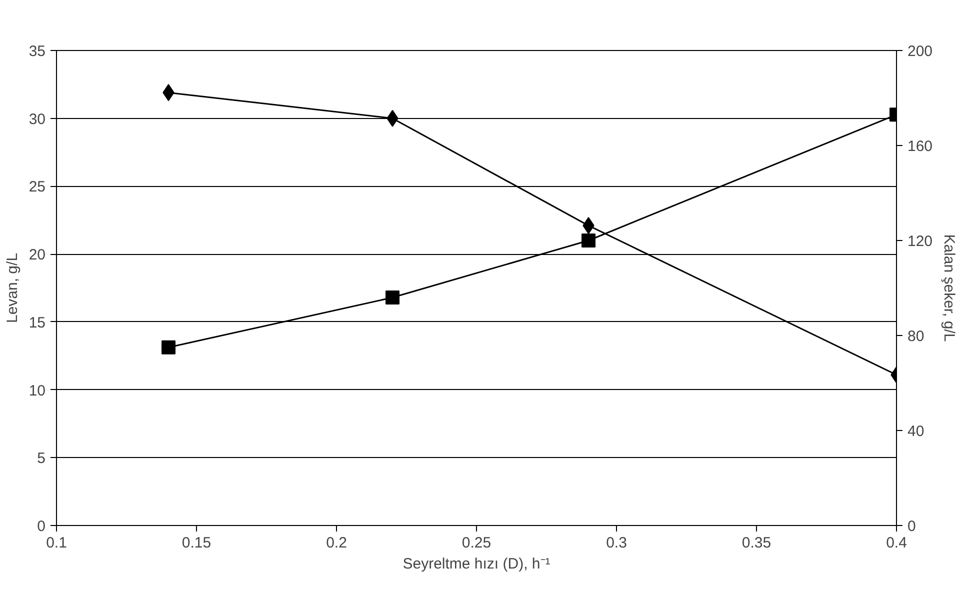 This screenshot has height=589, width=973. What do you see at coordinates (757, 543) in the screenshot?
I see `x-tick-label: 0.35` at bounding box center [757, 543].